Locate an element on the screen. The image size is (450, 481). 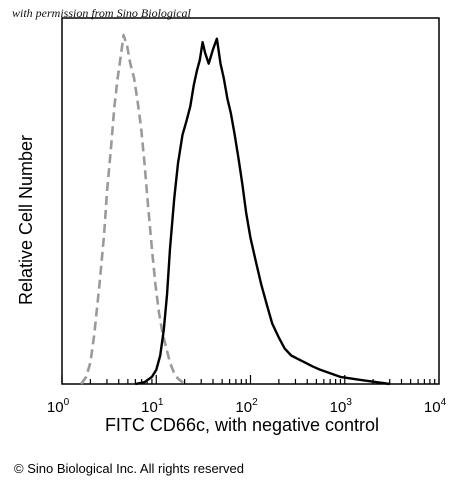
x-axis-label: FITC CD66c, with negative control is located at coordinates (242, 425).